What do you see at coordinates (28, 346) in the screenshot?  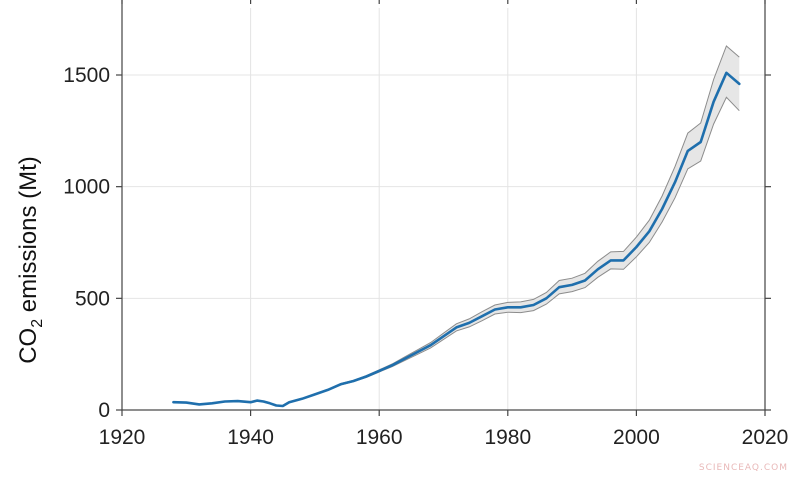 I see `y-axis-label-main: CO` at bounding box center [28, 346].